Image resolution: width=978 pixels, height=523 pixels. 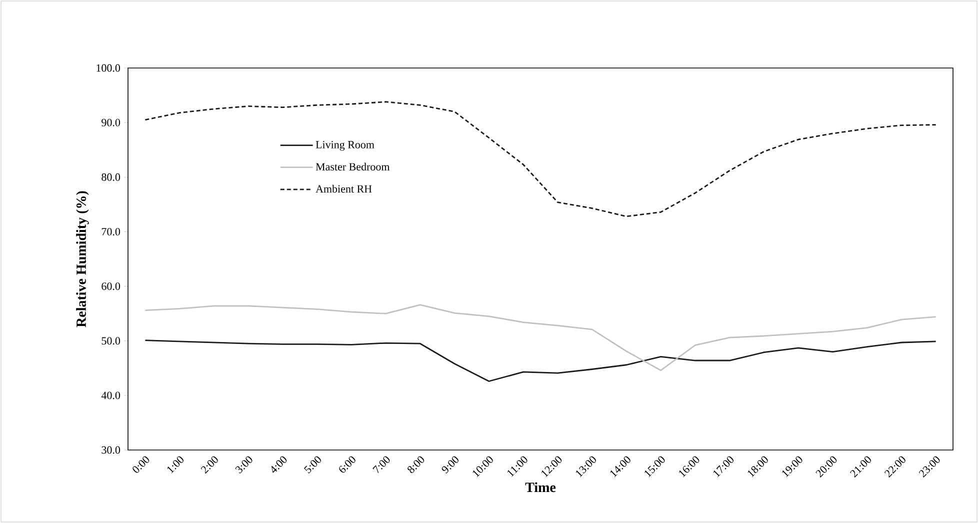 I want to click on x-tick-label: 7:00, so click(x=381, y=465).